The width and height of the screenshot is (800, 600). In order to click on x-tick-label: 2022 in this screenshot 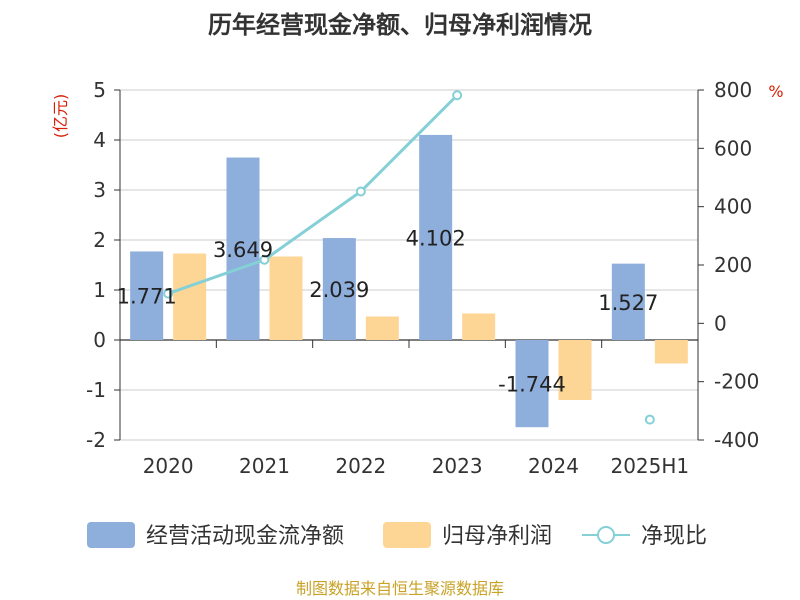, I will do `click(360, 466)`.